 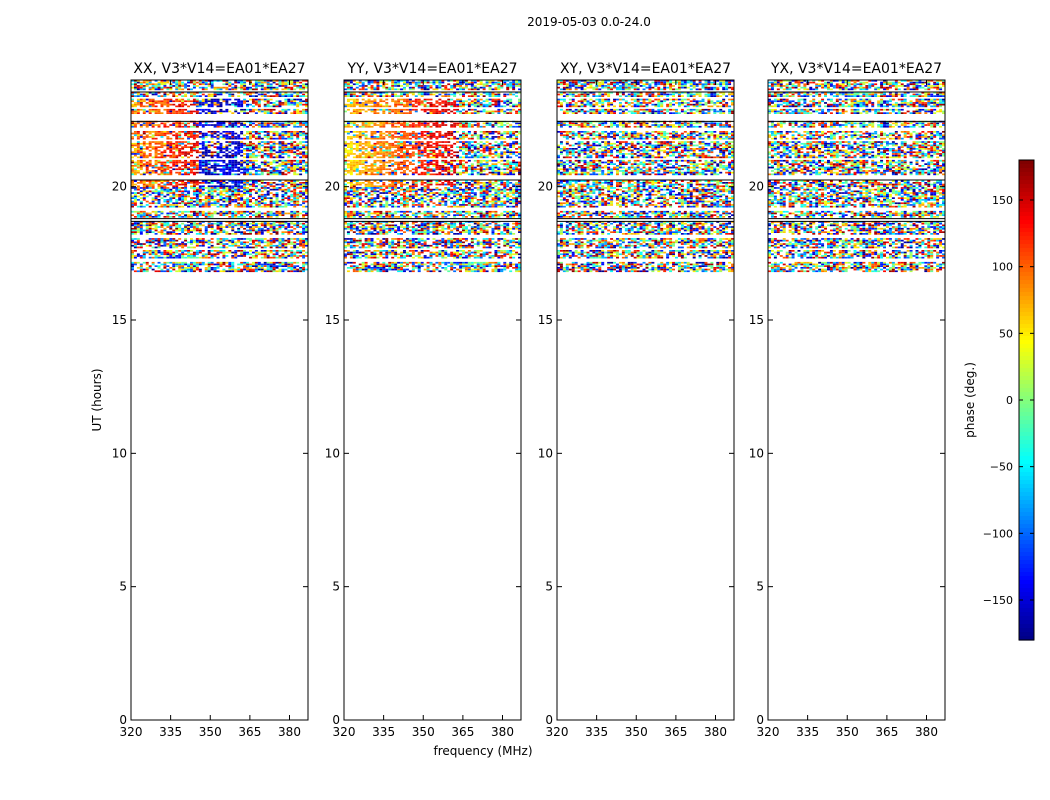 What do you see at coordinates (482, 751) in the screenshot?
I see `x-axis-label: frequency (MHz)` at bounding box center [482, 751].